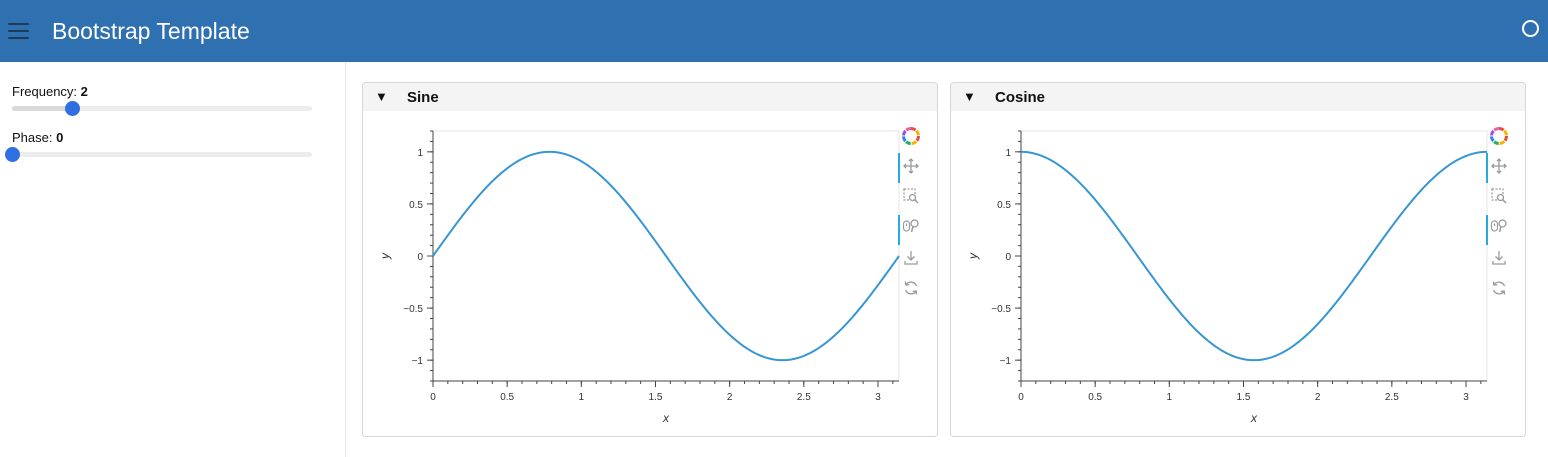 This screenshot has width=1548, height=457. I want to click on cosine-card-header: ▼ Cosine, so click(1238, 97).